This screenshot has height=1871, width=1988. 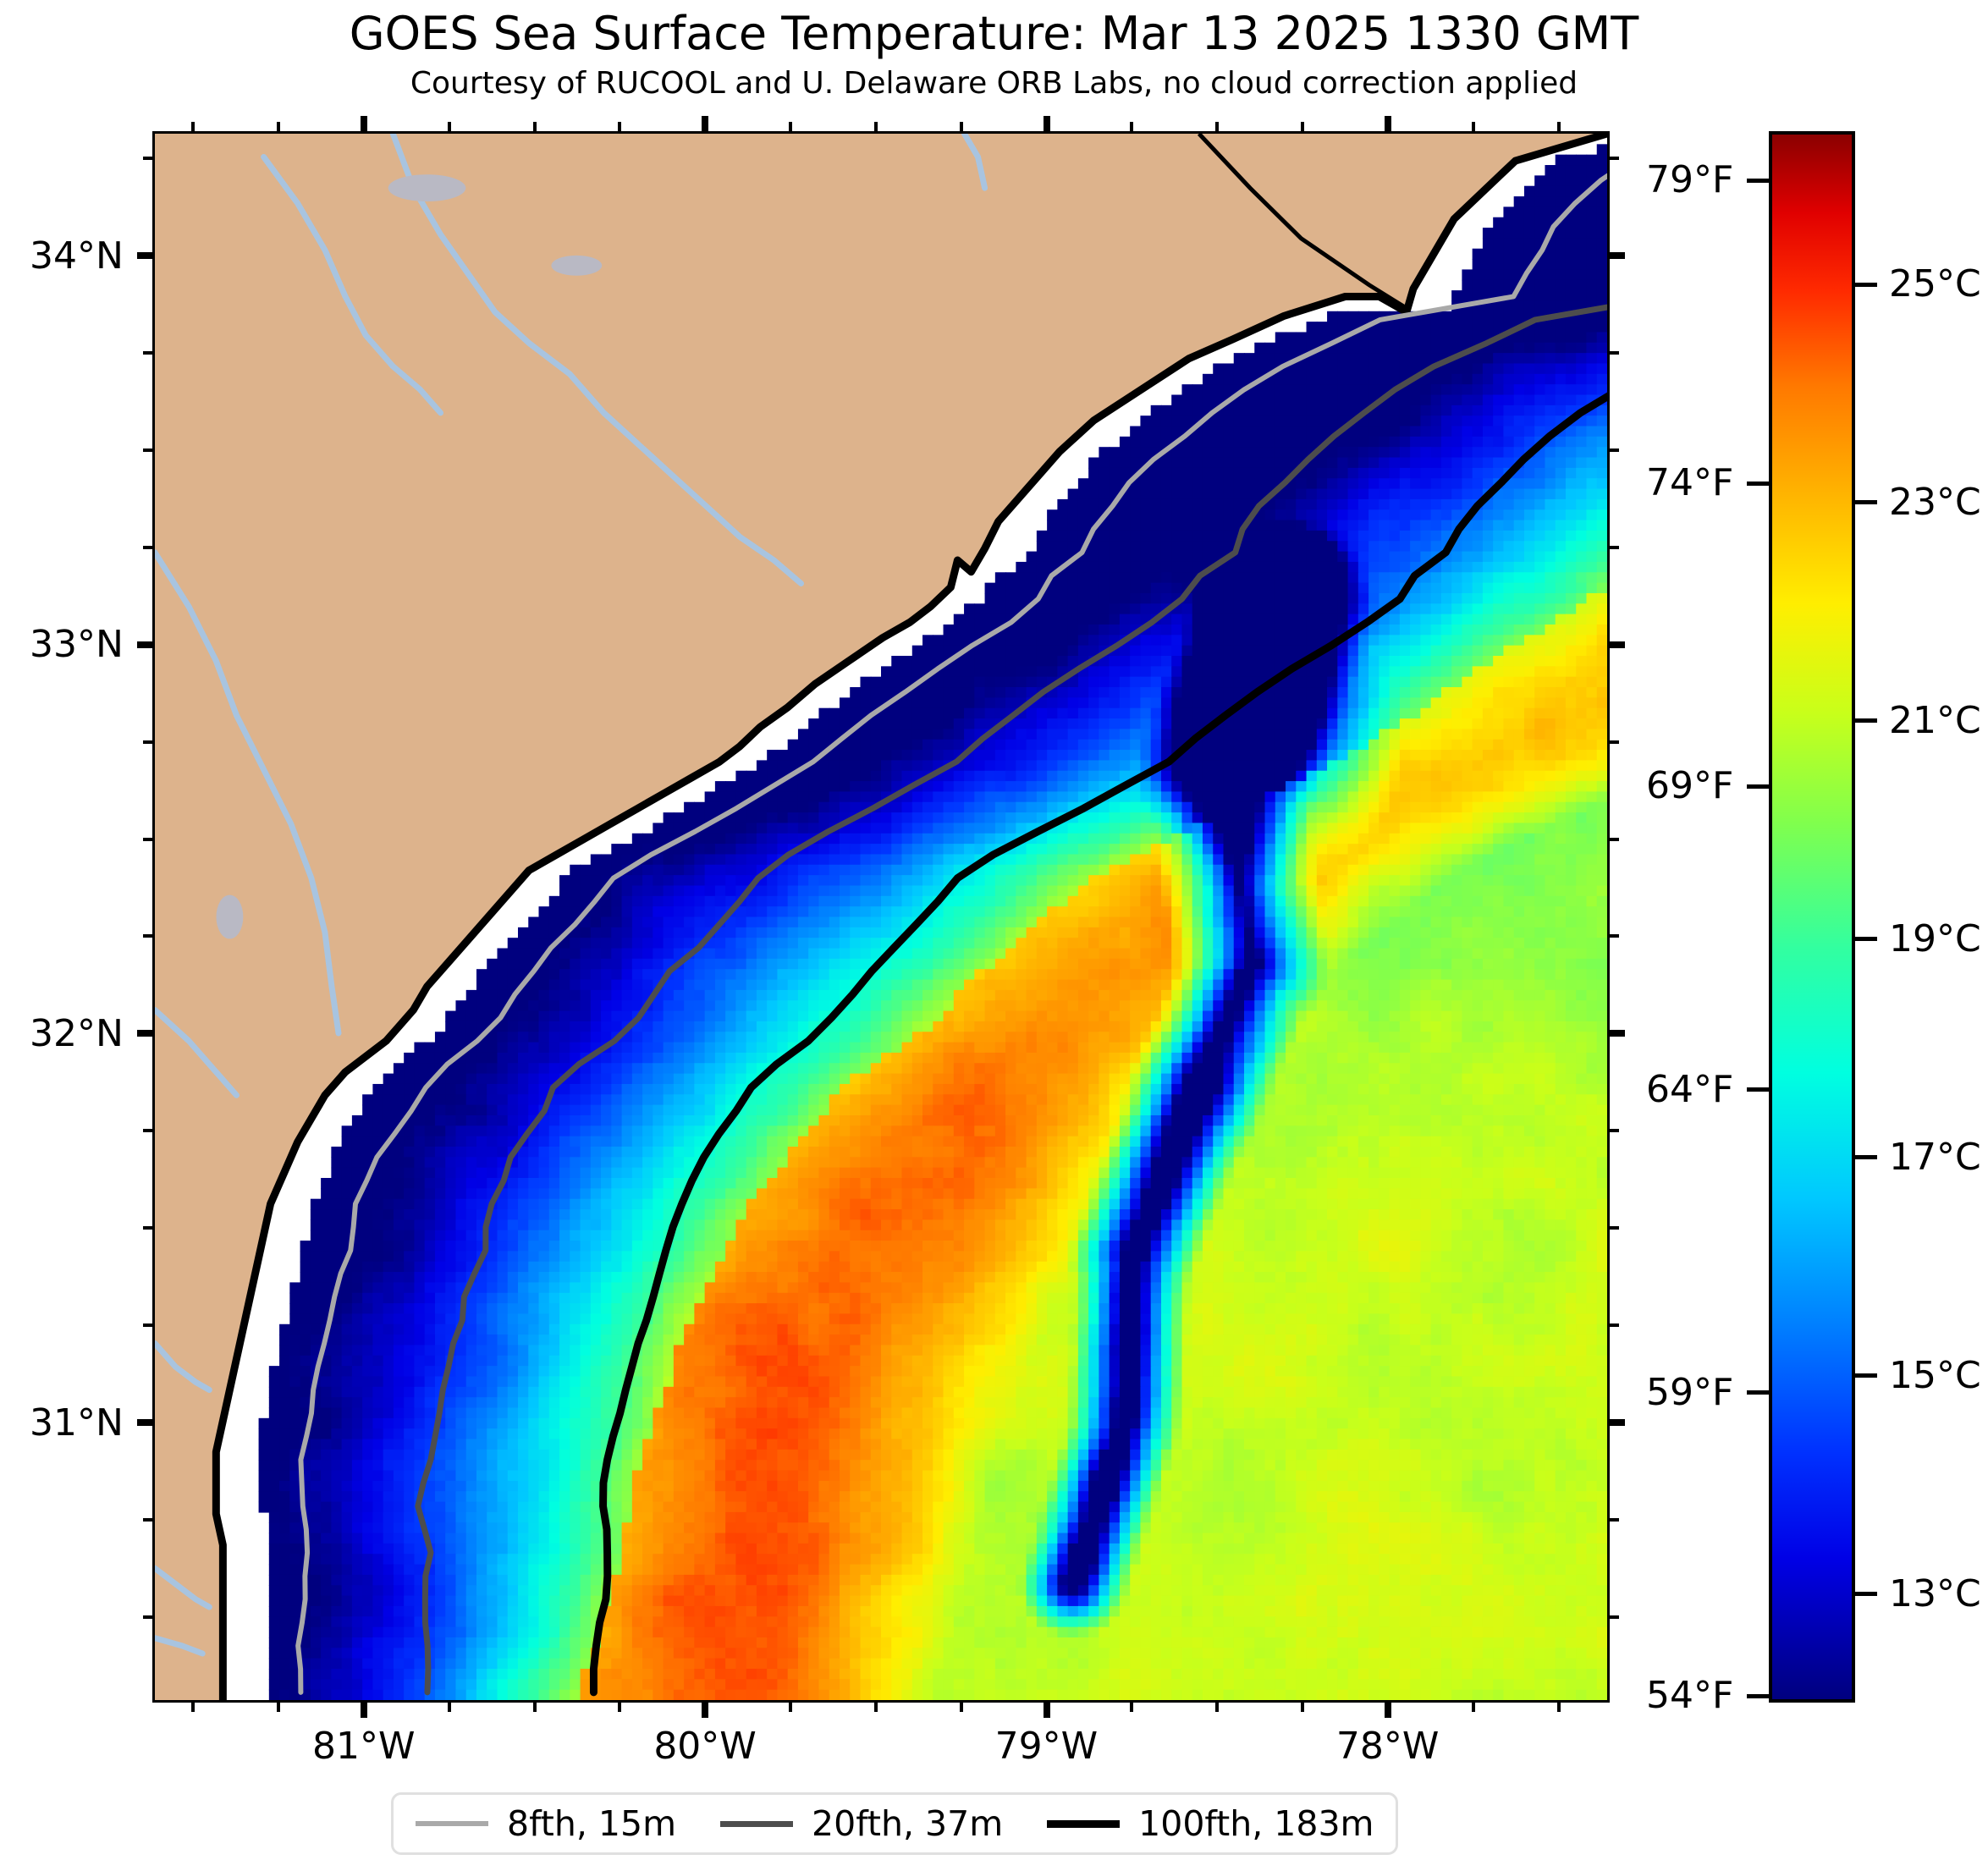 I want to click on colorbar-label-celsius: 13°C, so click(x=1935, y=1593).